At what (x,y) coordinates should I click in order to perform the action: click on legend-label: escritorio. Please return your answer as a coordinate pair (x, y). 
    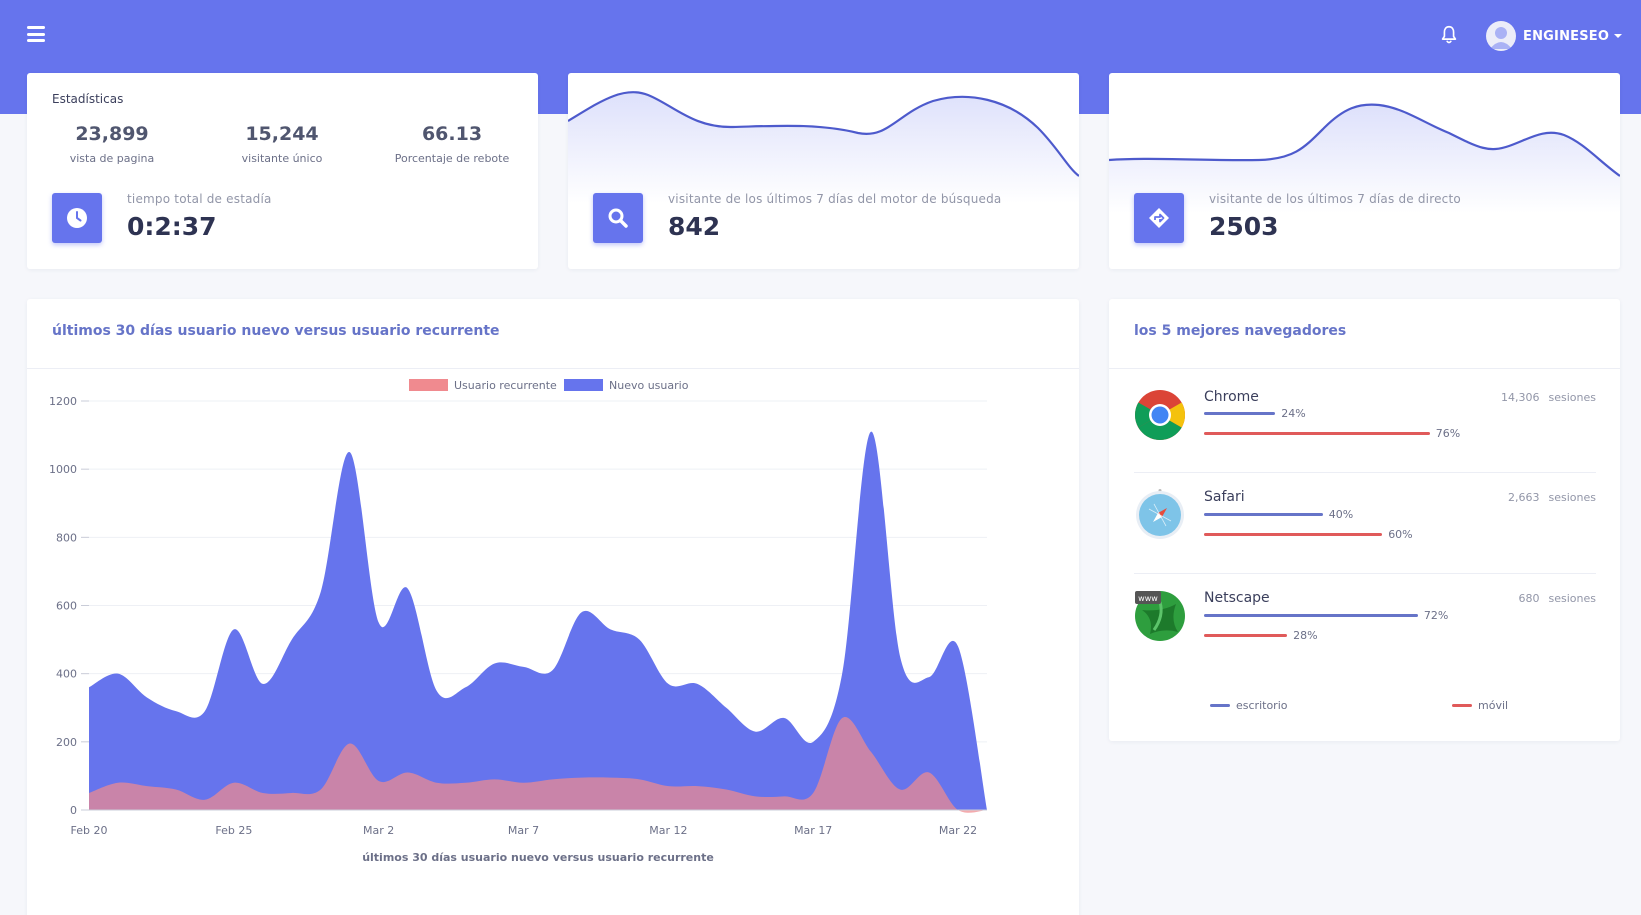
    Looking at the image, I should click on (1262, 705).